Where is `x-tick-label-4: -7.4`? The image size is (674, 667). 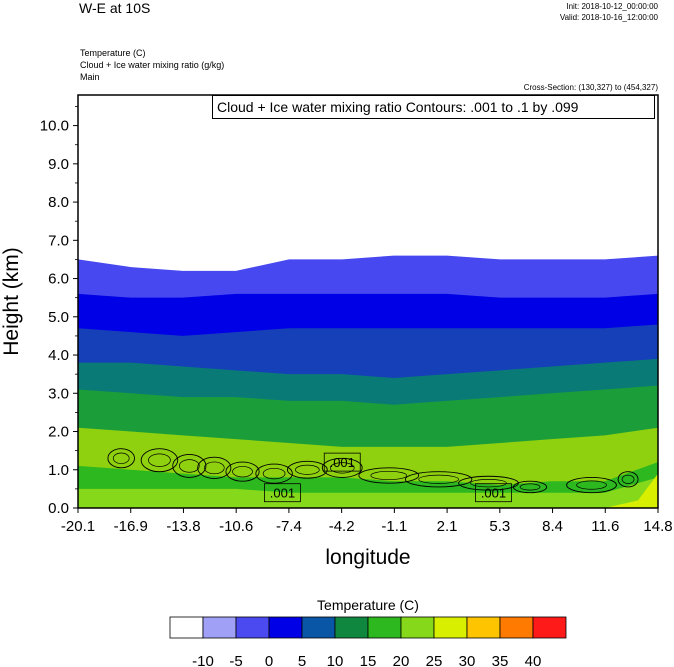 x-tick-label-4: -7.4 is located at coordinates (289, 526).